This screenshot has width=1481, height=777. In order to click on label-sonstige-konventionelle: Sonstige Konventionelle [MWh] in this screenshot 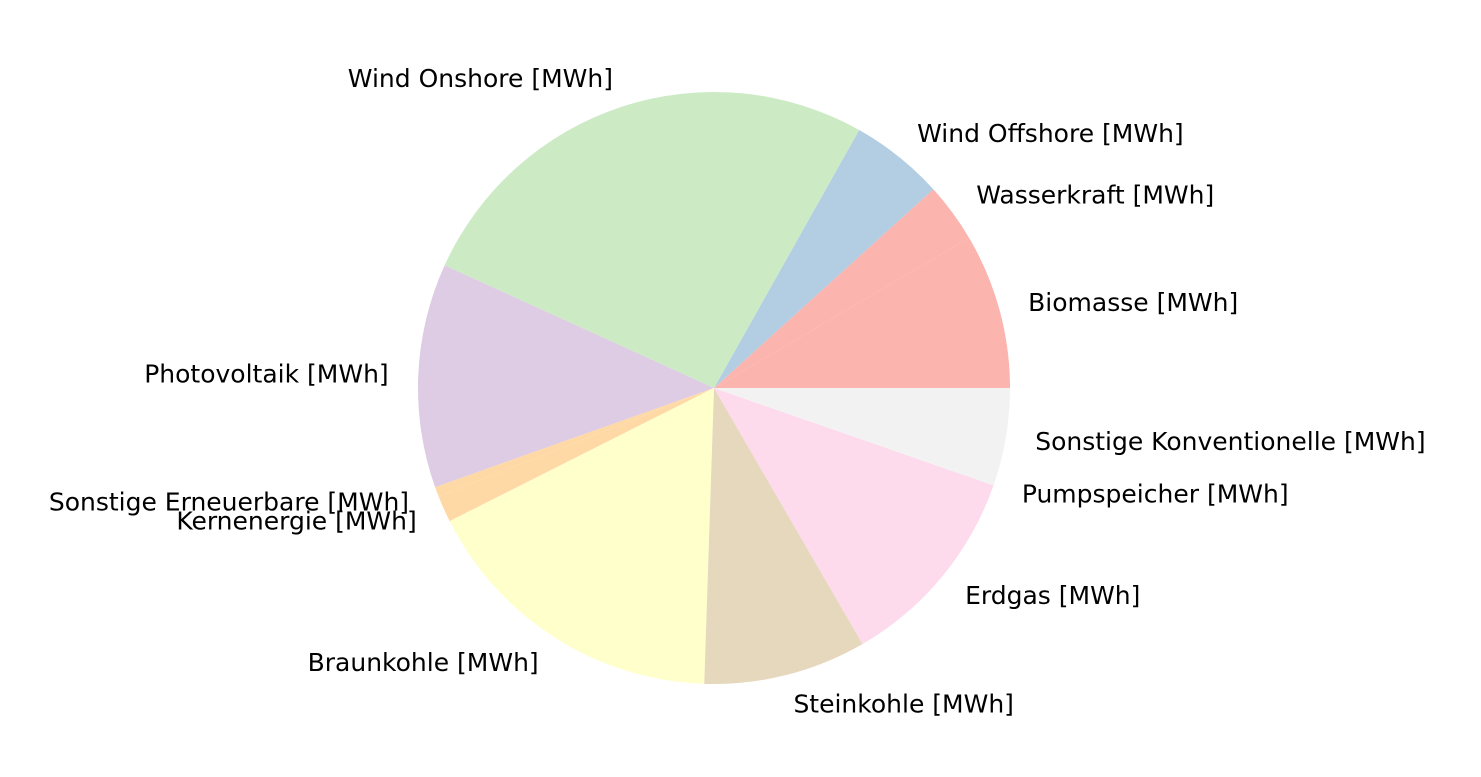, I will do `click(1230, 441)`.